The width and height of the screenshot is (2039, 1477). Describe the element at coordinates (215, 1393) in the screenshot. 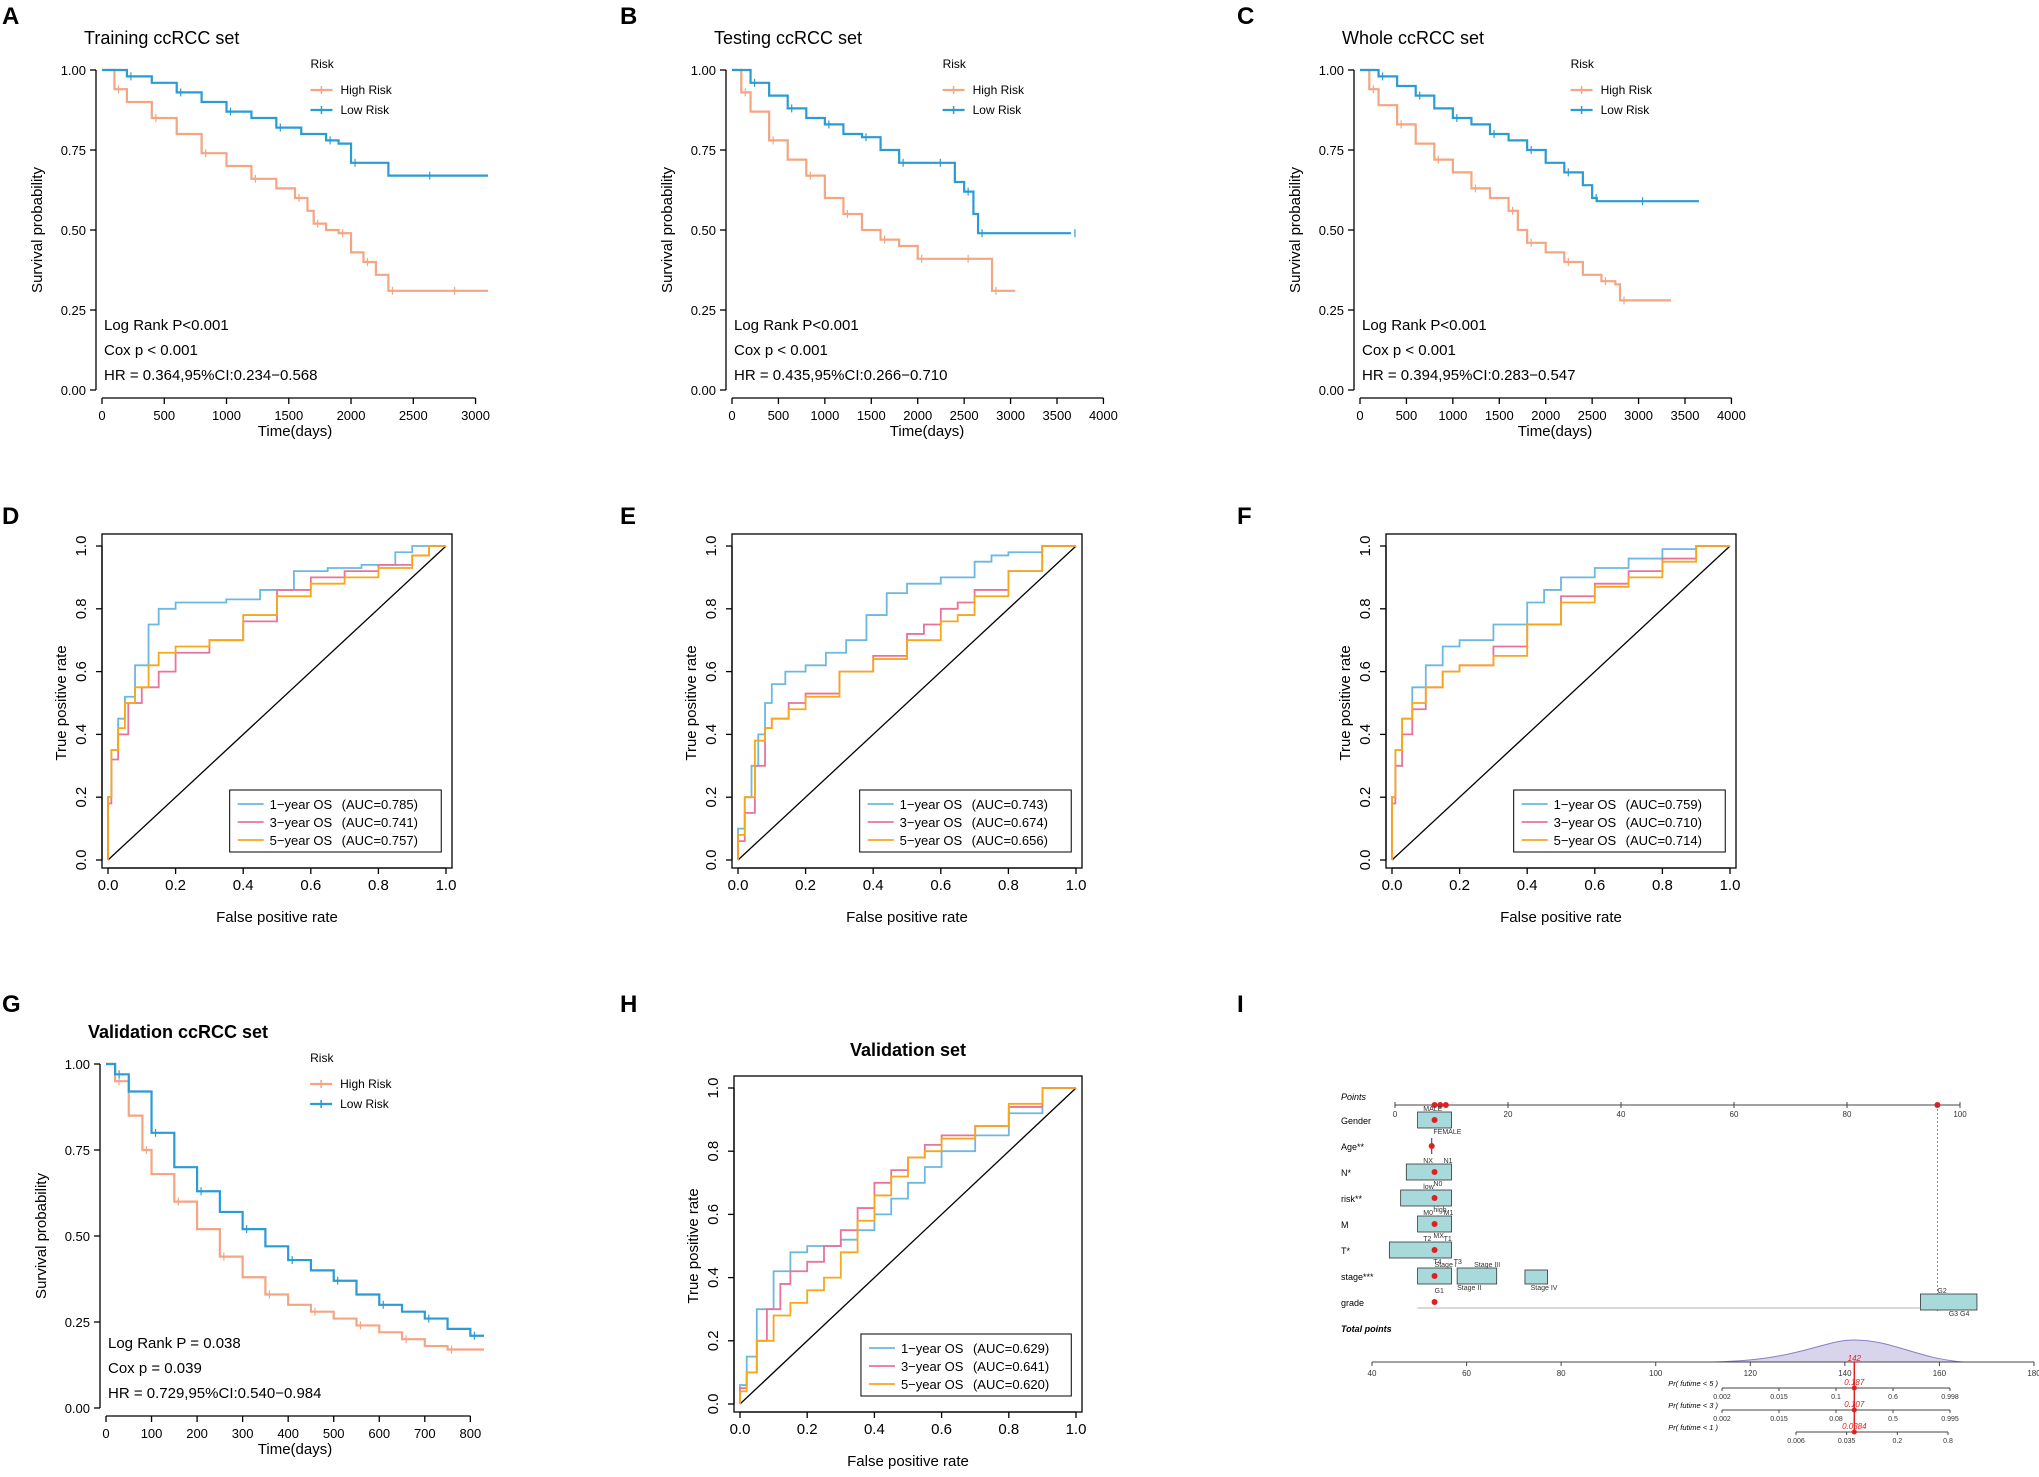

I see `stat-text: HR = 0.729,95%CI:0.540−0.984` at that location.